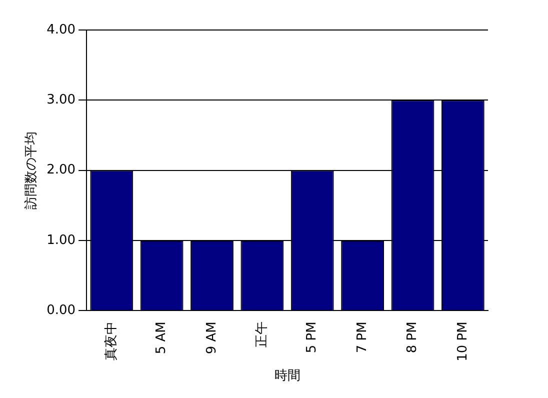 This screenshot has width=548, height=398. Describe the element at coordinates (462, 342) in the screenshot. I see `x-tick-label: 10 PM` at that location.